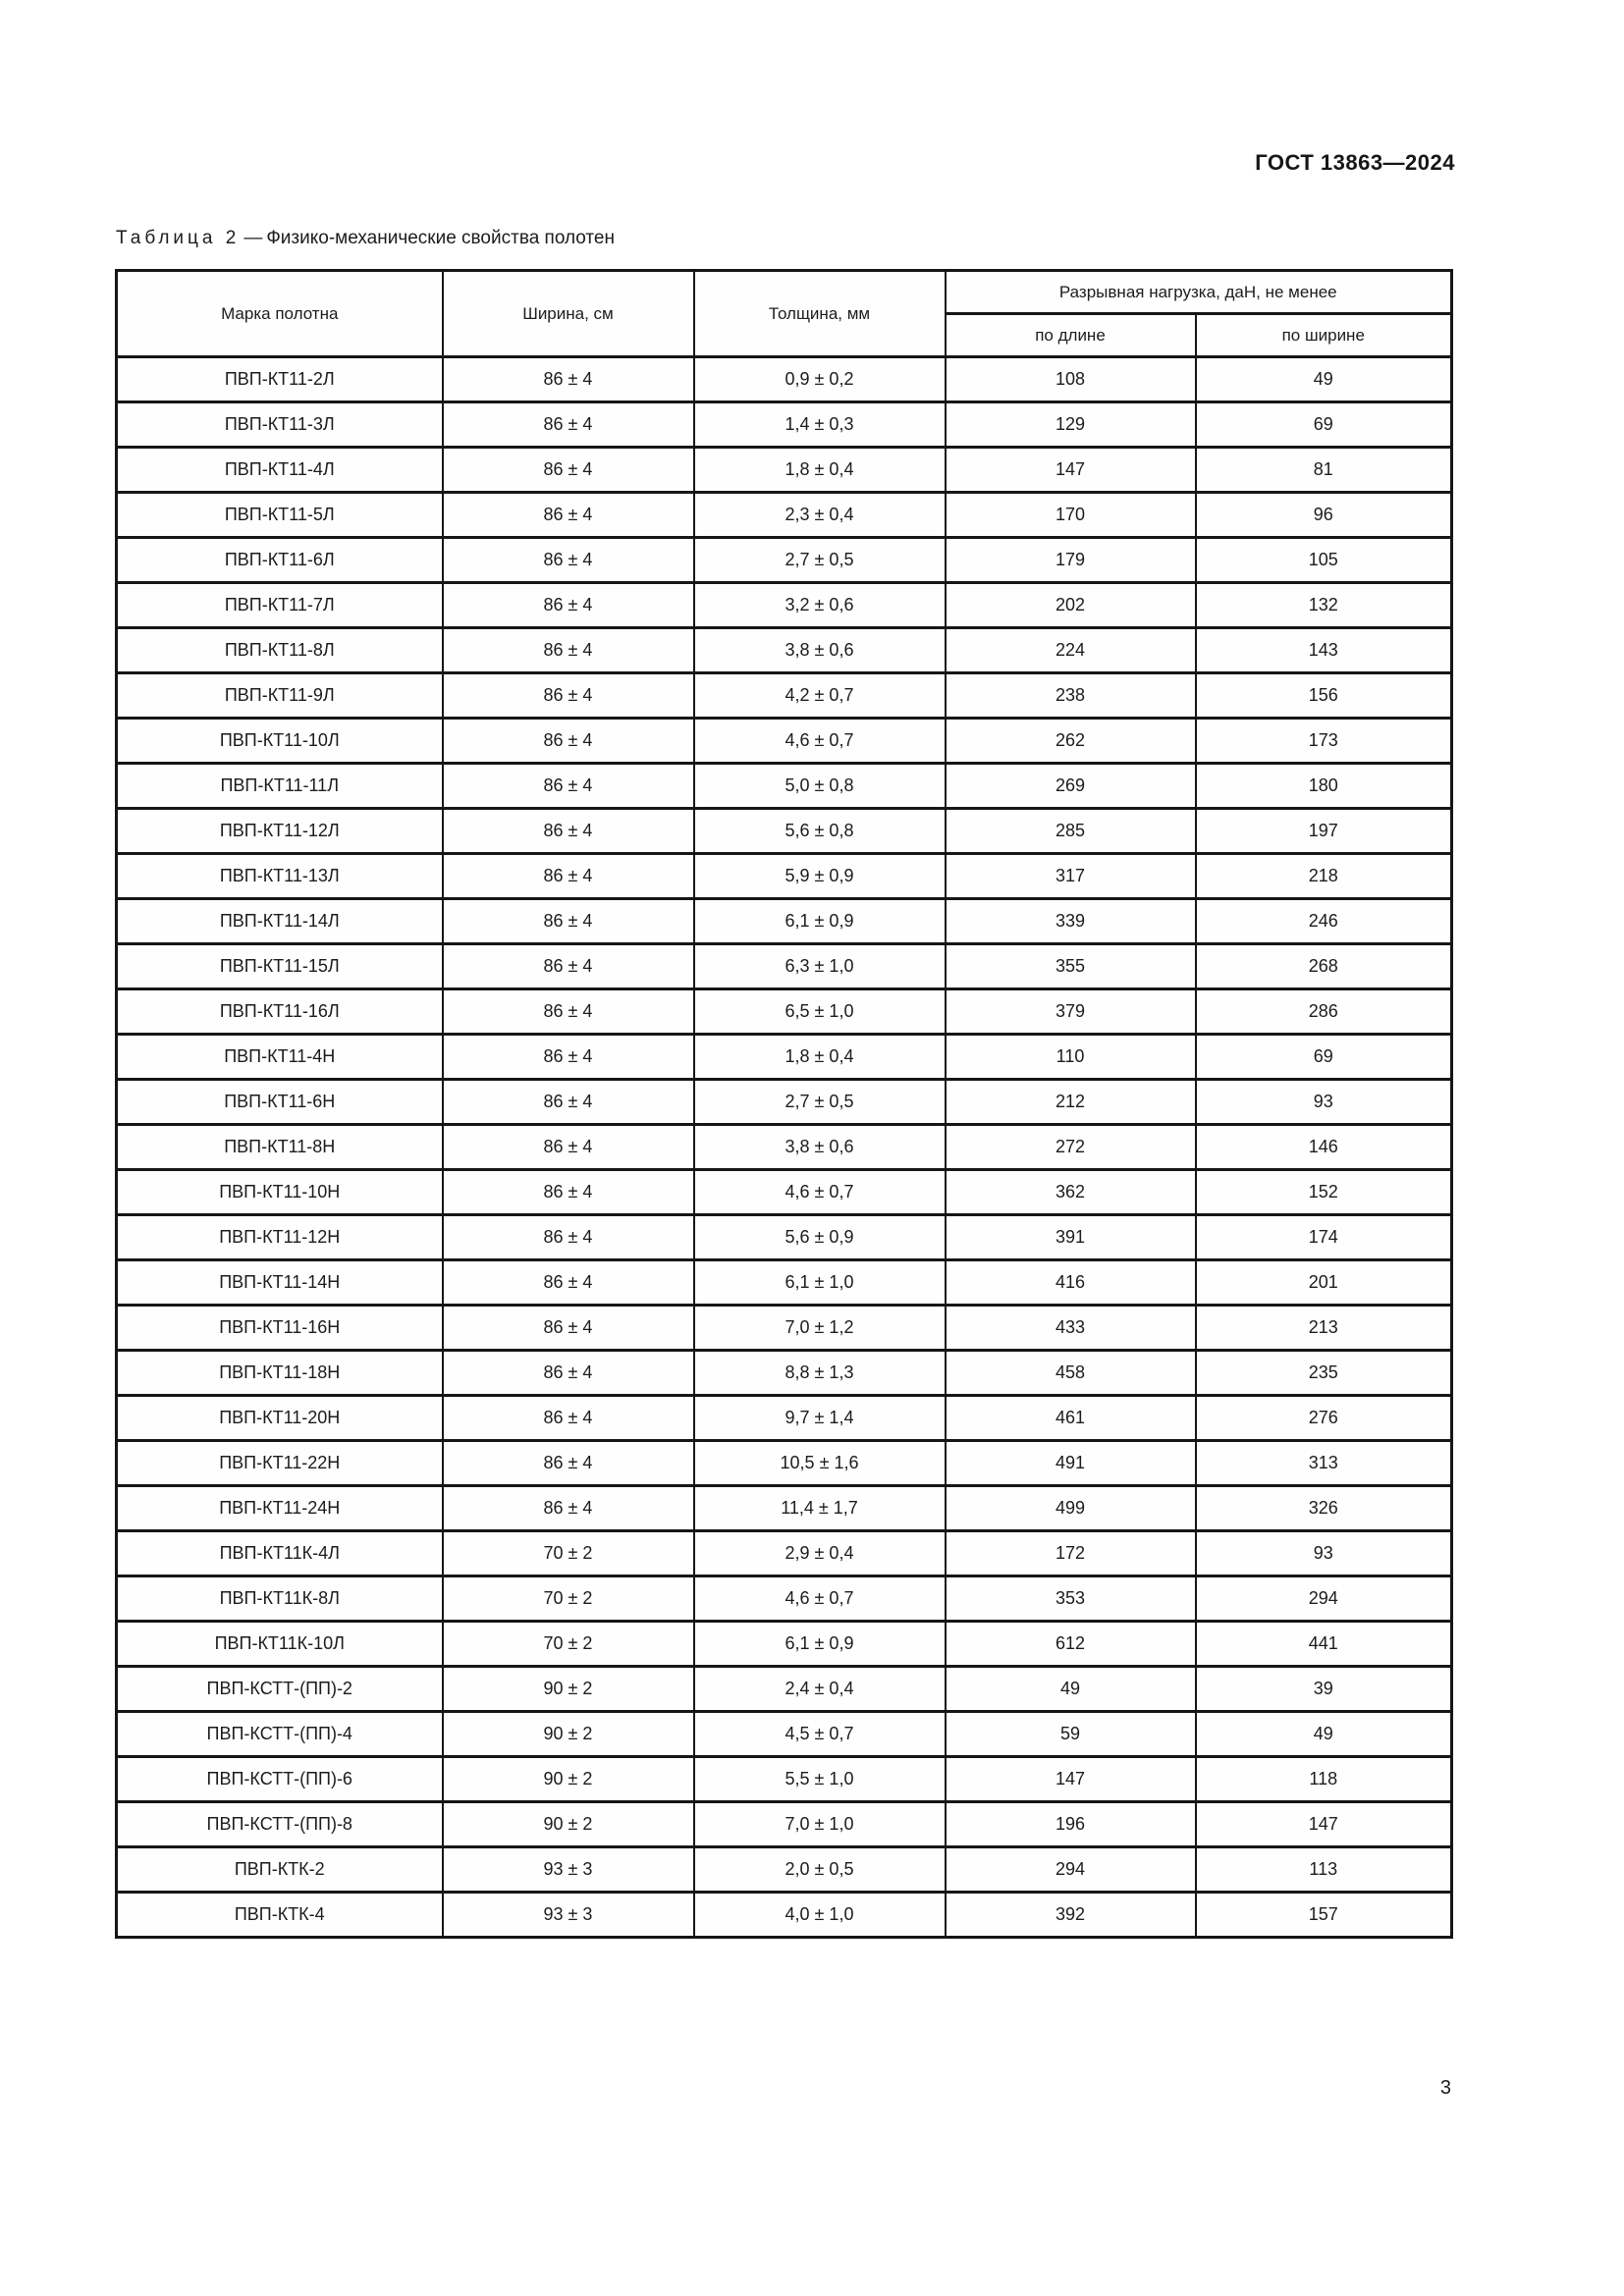  I want to click on cell-thickness: 5,0 ± 0,8, so click(819, 786).